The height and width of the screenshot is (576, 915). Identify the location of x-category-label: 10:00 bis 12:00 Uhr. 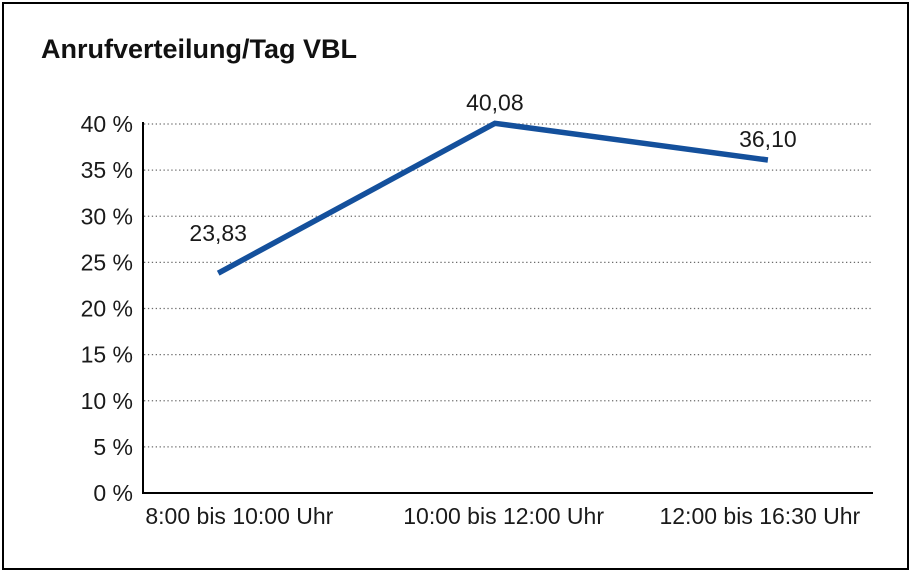
(503, 516).